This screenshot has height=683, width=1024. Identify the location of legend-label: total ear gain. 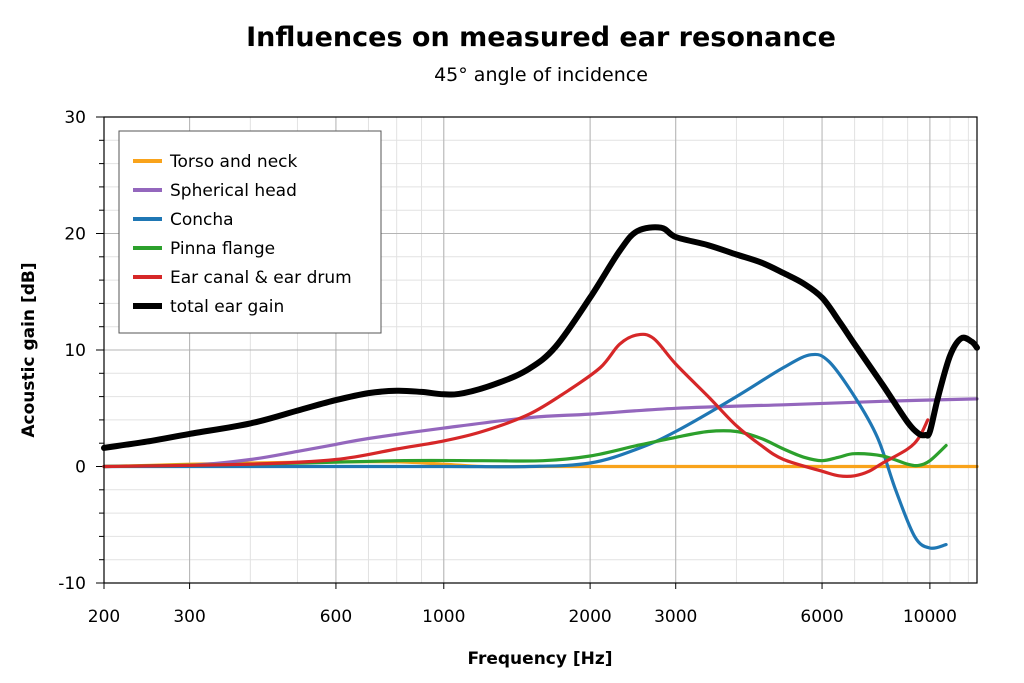
(227, 307).